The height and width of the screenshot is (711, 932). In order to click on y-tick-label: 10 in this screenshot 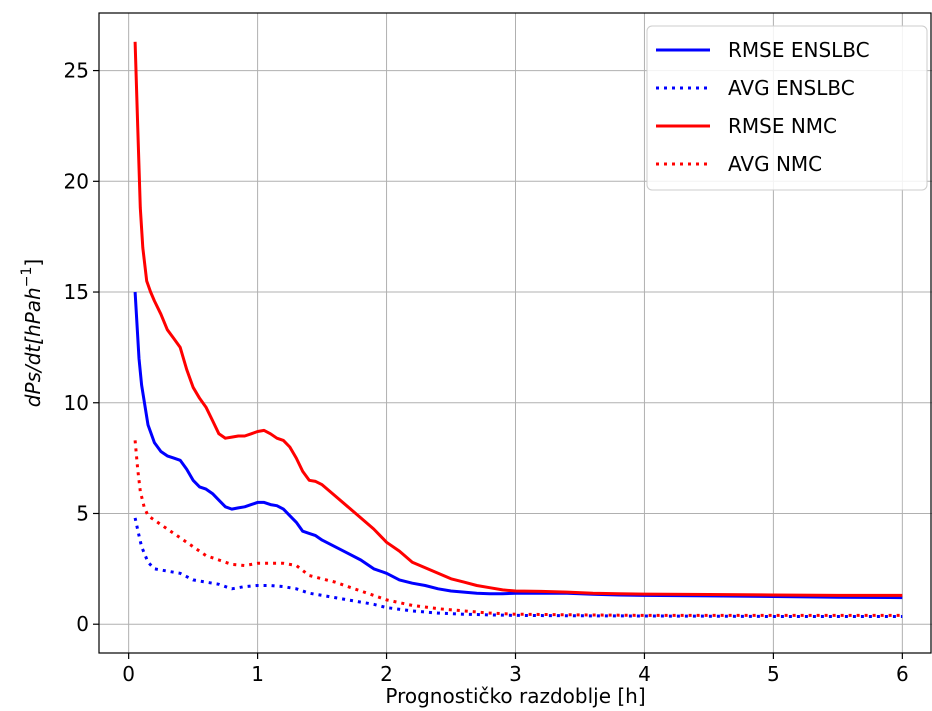, I will do `click(76, 403)`.